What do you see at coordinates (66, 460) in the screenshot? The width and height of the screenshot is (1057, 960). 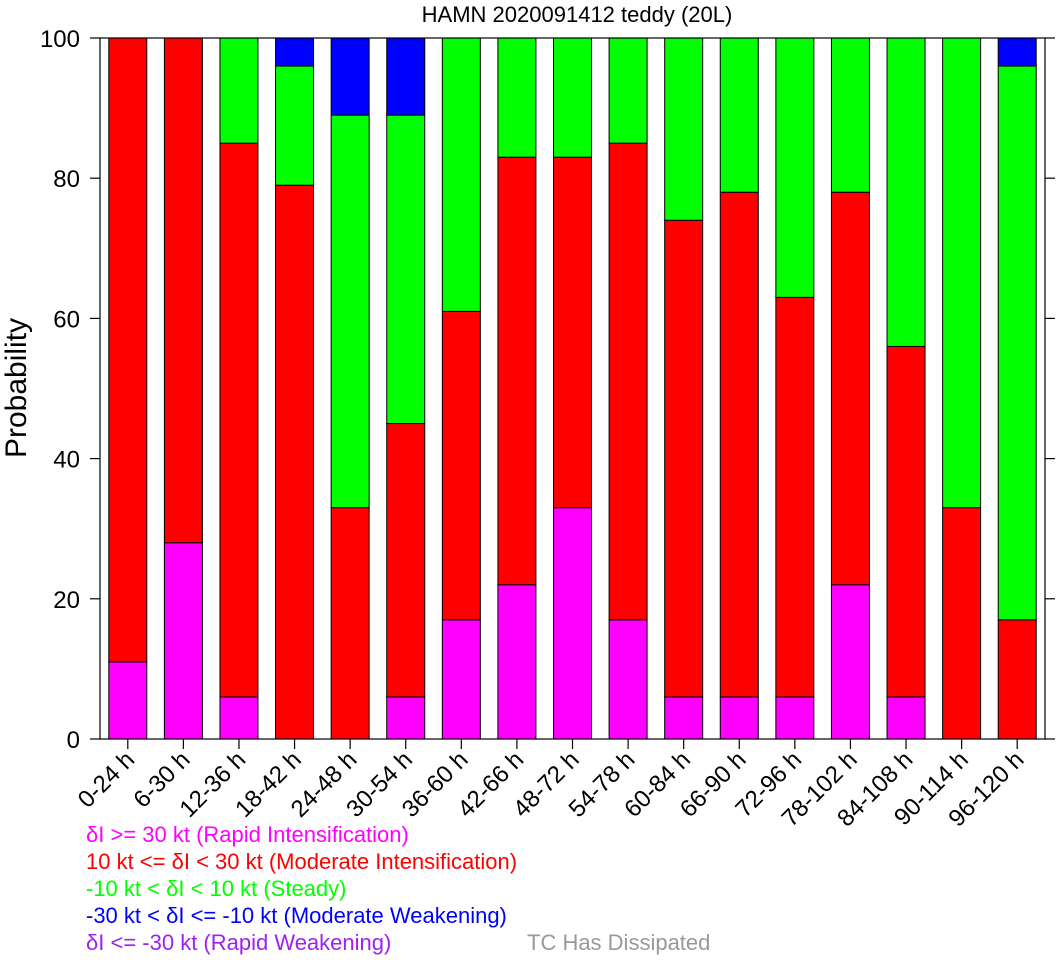 I see `y-tick-label: 40` at bounding box center [66, 460].